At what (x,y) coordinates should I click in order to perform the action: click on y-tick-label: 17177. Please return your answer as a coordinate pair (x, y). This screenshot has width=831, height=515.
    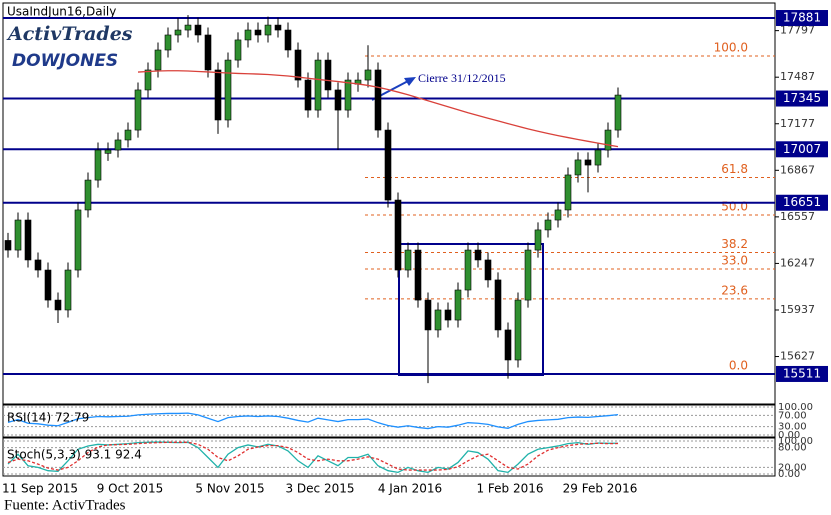
    Looking at the image, I should click on (797, 123).